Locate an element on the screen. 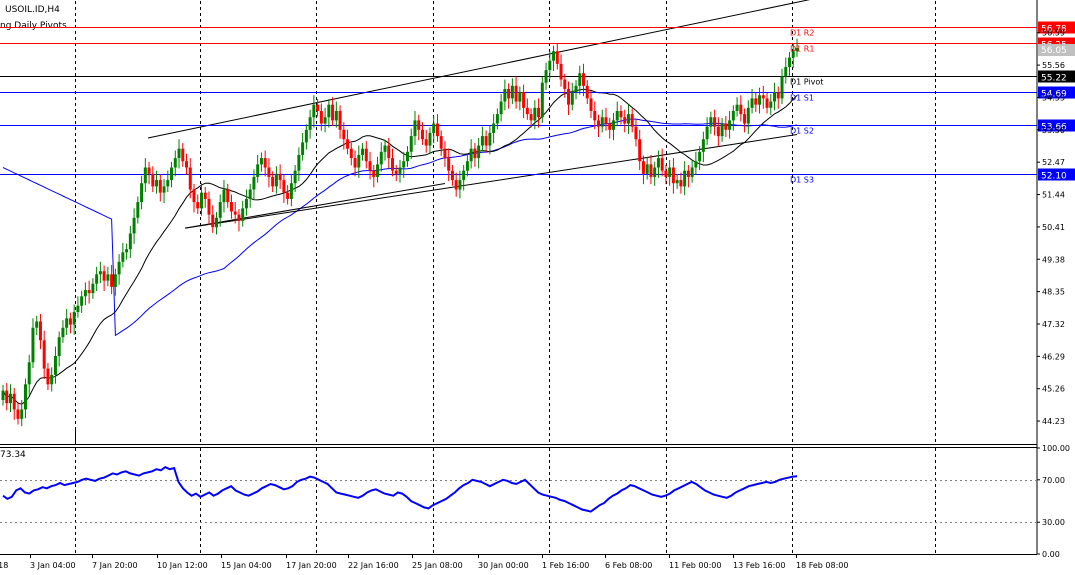  time-label: 1 Feb 16:00 is located at coordinates (565, 565).